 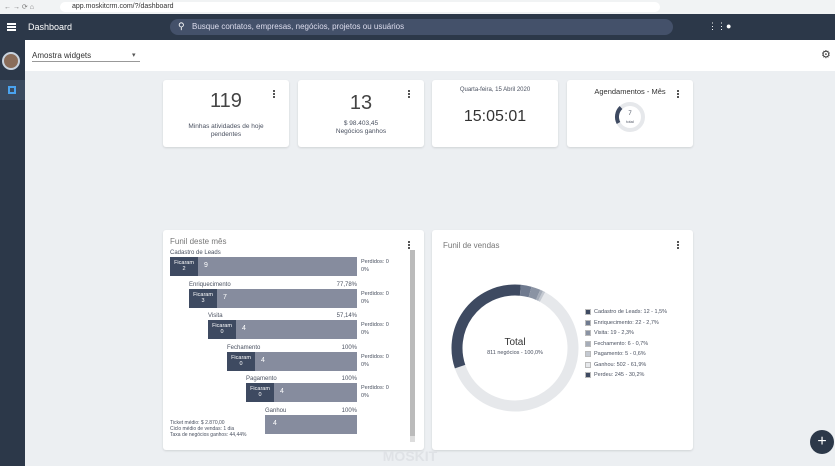 What do you see at coordinates (620, 364) in the screenshot?
I see `legend-text: Ganhou: 502 - 61,9%` at bounding box center [620, 364].